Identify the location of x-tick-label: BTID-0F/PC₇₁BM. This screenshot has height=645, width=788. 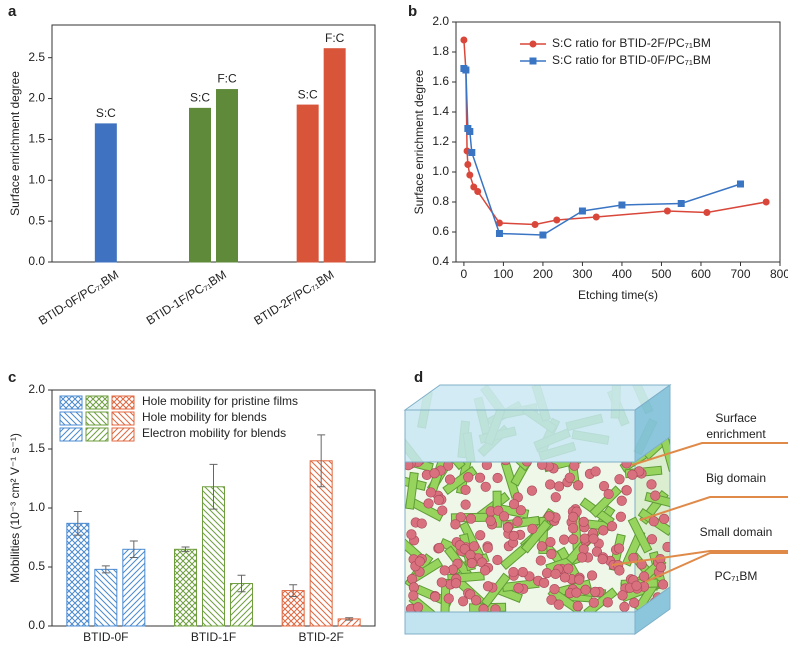
(78, 297).